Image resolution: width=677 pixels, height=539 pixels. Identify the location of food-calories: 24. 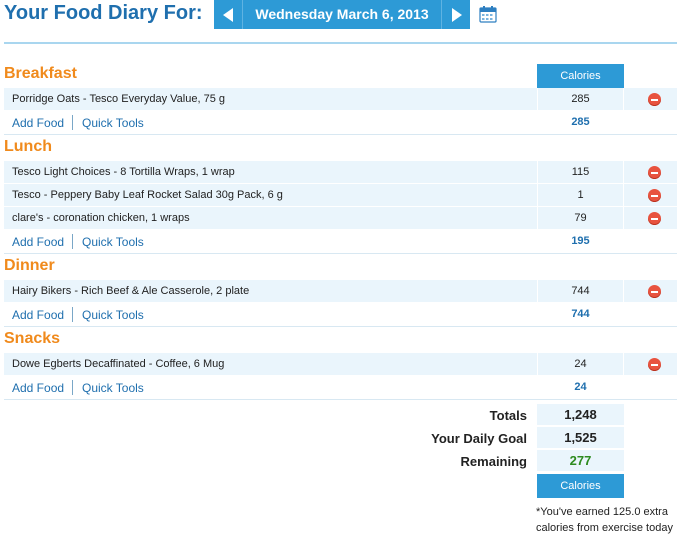
(580, 364).